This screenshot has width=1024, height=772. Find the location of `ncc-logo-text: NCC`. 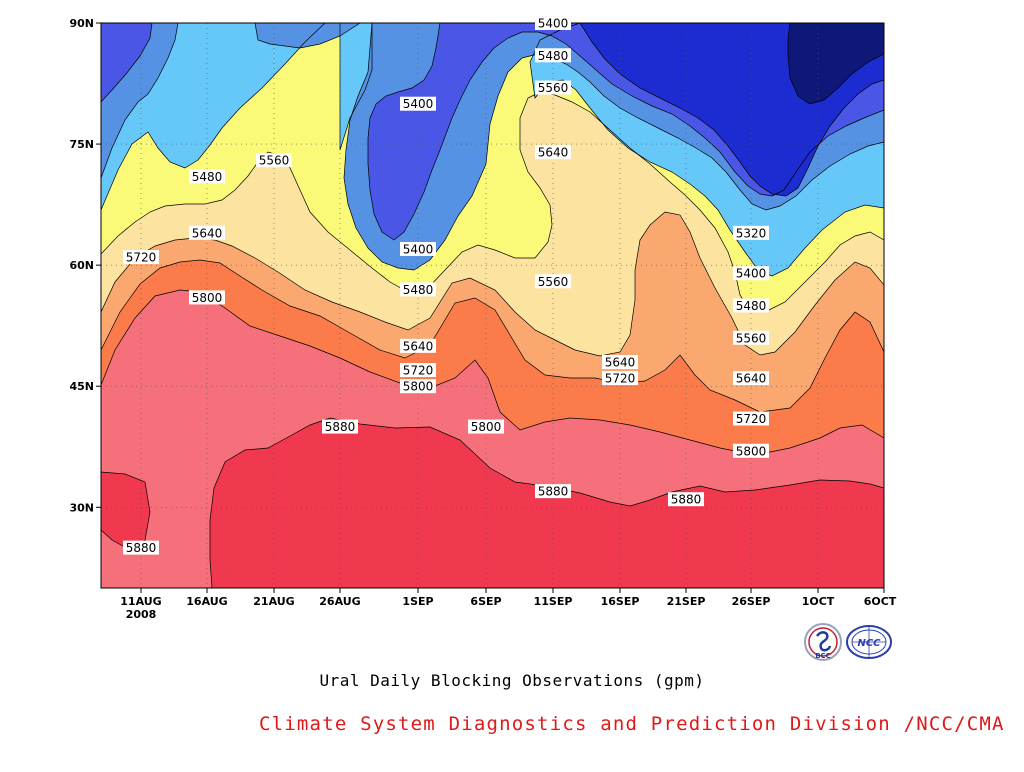

ncc-logo-text: NCC is located at coordinates (869, 643).